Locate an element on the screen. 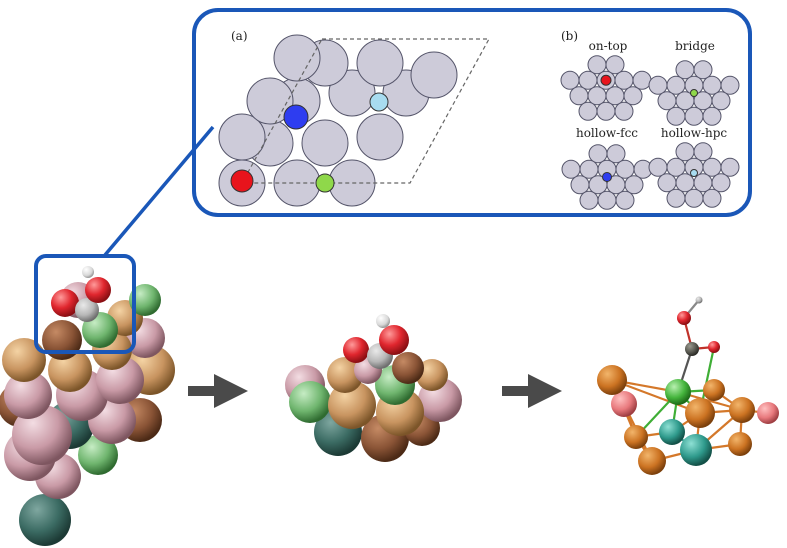 Image resolution: width=787 pixels, height=548 pixels. site-marker-bridge is located at coordinates (694, 93).